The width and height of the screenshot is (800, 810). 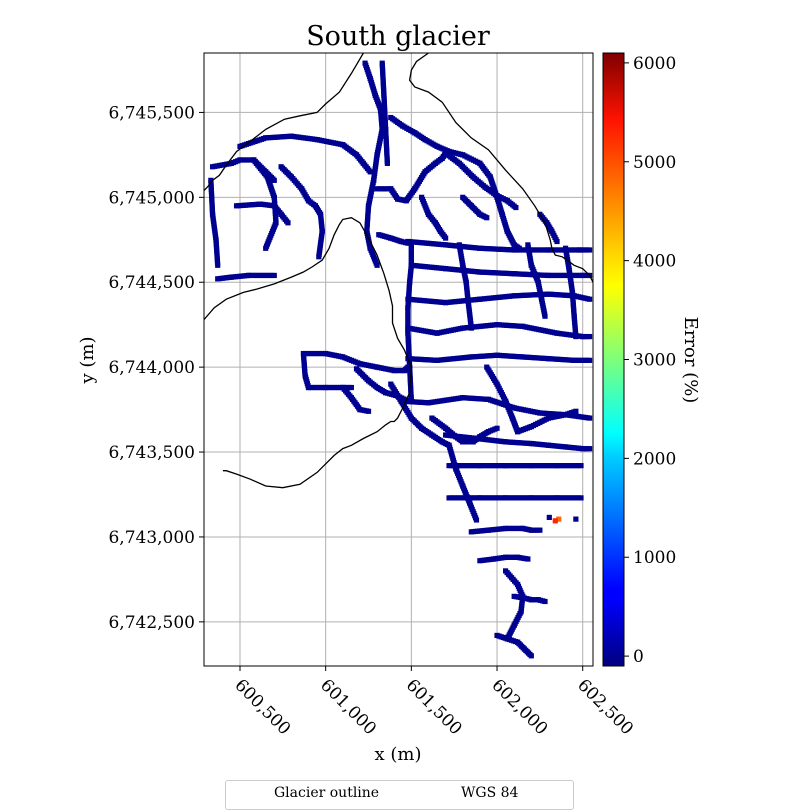 What do you see at coordinates (654, 64) in the screenshot?
I see `colorbar-tick-label: 6000` at bounding box center [654, 64].